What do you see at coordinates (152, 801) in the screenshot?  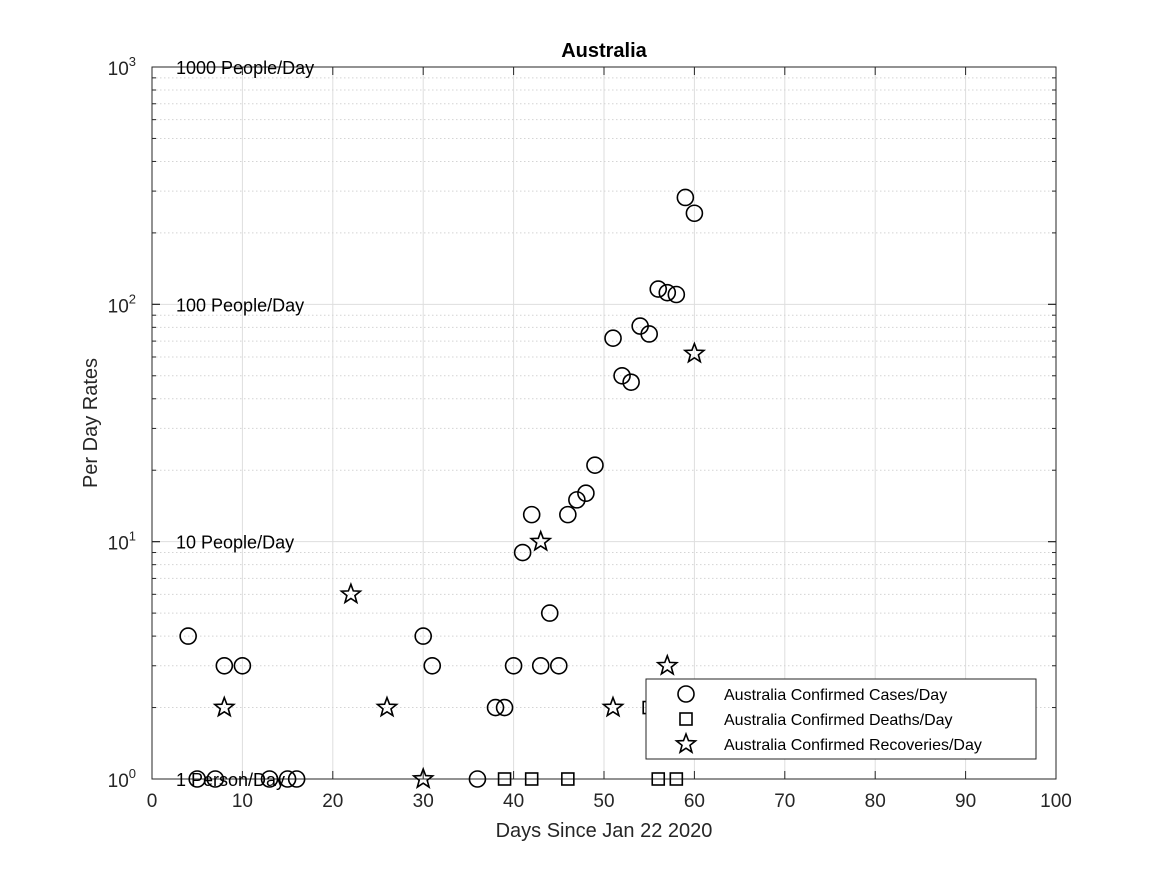 I see `x-tick-label: 0` at bounding box center [152, 801].